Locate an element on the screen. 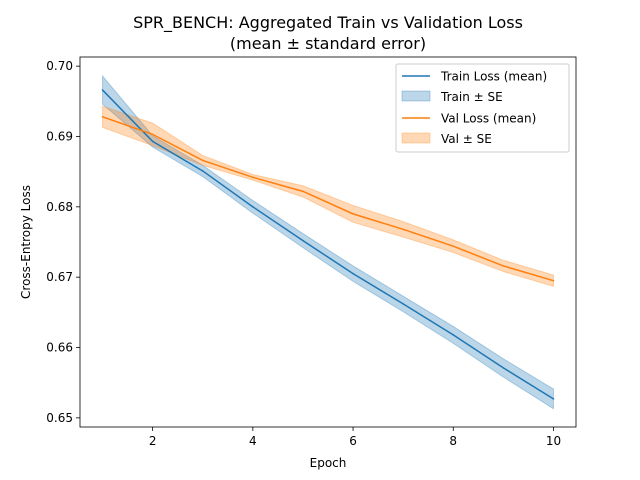 Image resolution: width=640 pixels, height=480 pixels. x-tick-label: 10 is located at coordinates (553, 441).